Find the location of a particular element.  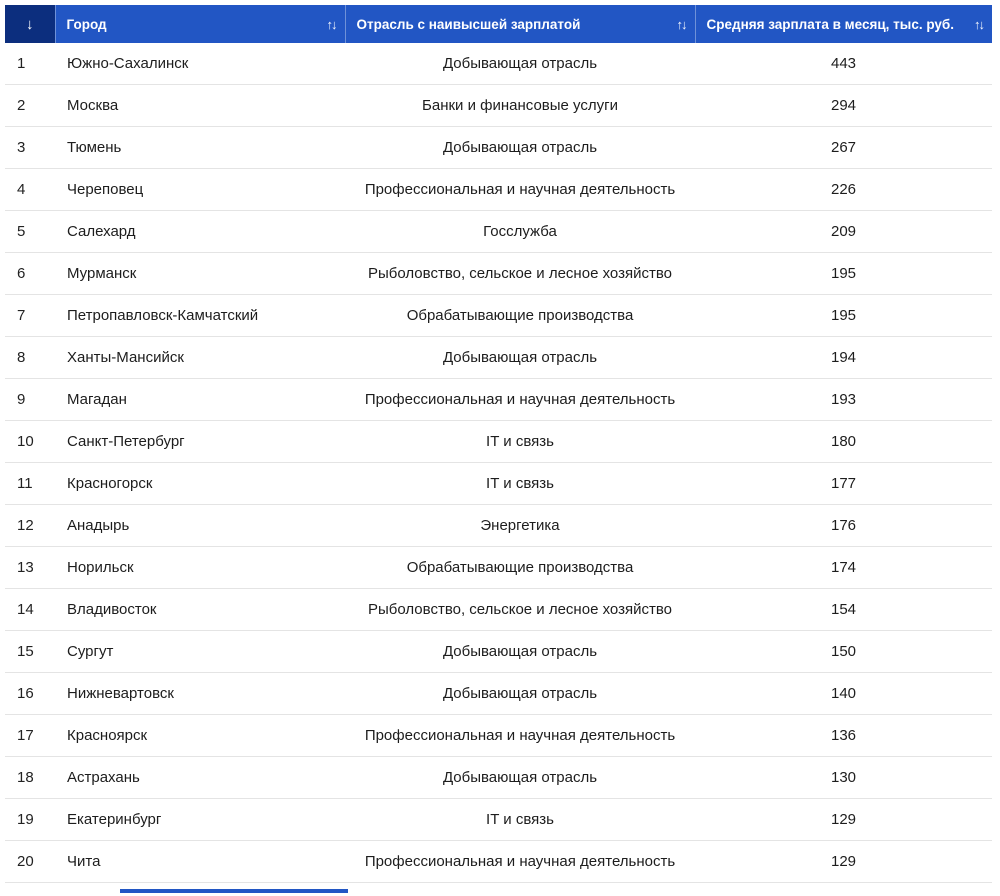

table-row: 8 Ханты-Мансийск Добывающая отрасль 194 is located at coordinates (498, 357).